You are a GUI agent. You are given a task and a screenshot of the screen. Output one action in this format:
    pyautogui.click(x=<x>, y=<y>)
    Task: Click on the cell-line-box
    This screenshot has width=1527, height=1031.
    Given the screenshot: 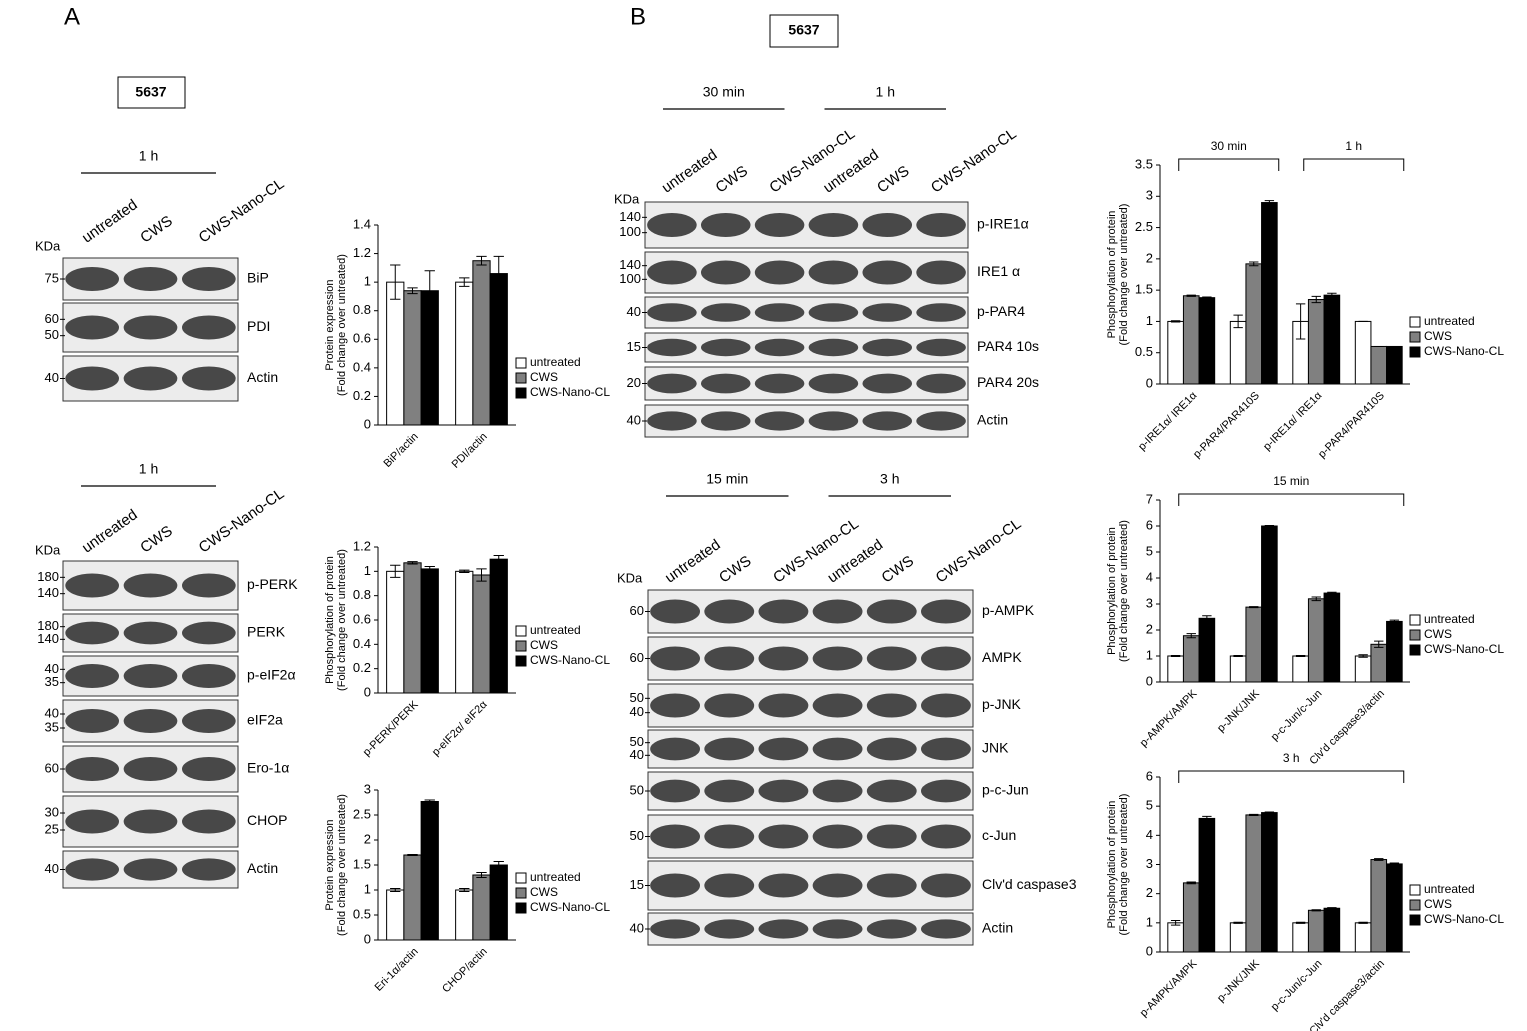 What is the action you would take?
    pyautogui.click(x=151, y=92)
    